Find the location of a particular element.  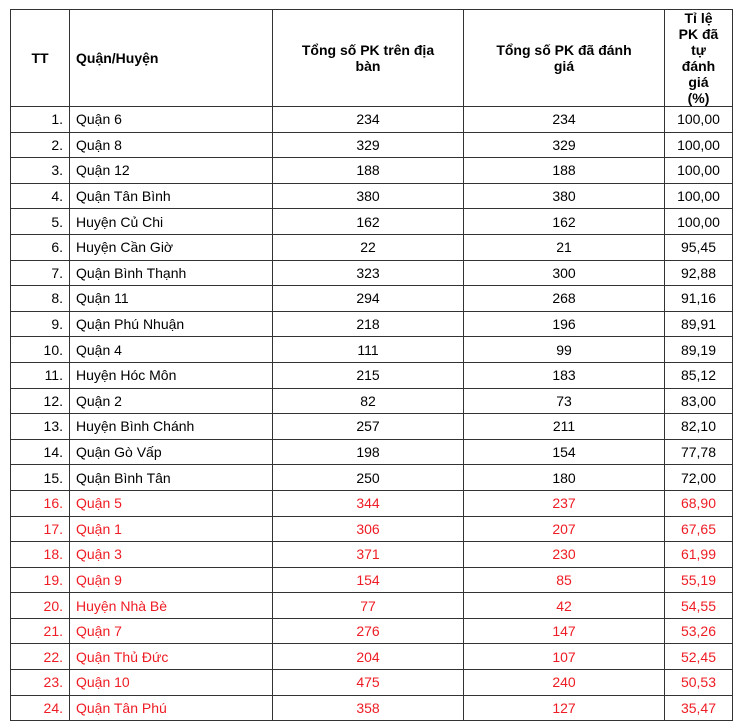

assessment-rate: 50,53 is located at coordinates (698, 682).